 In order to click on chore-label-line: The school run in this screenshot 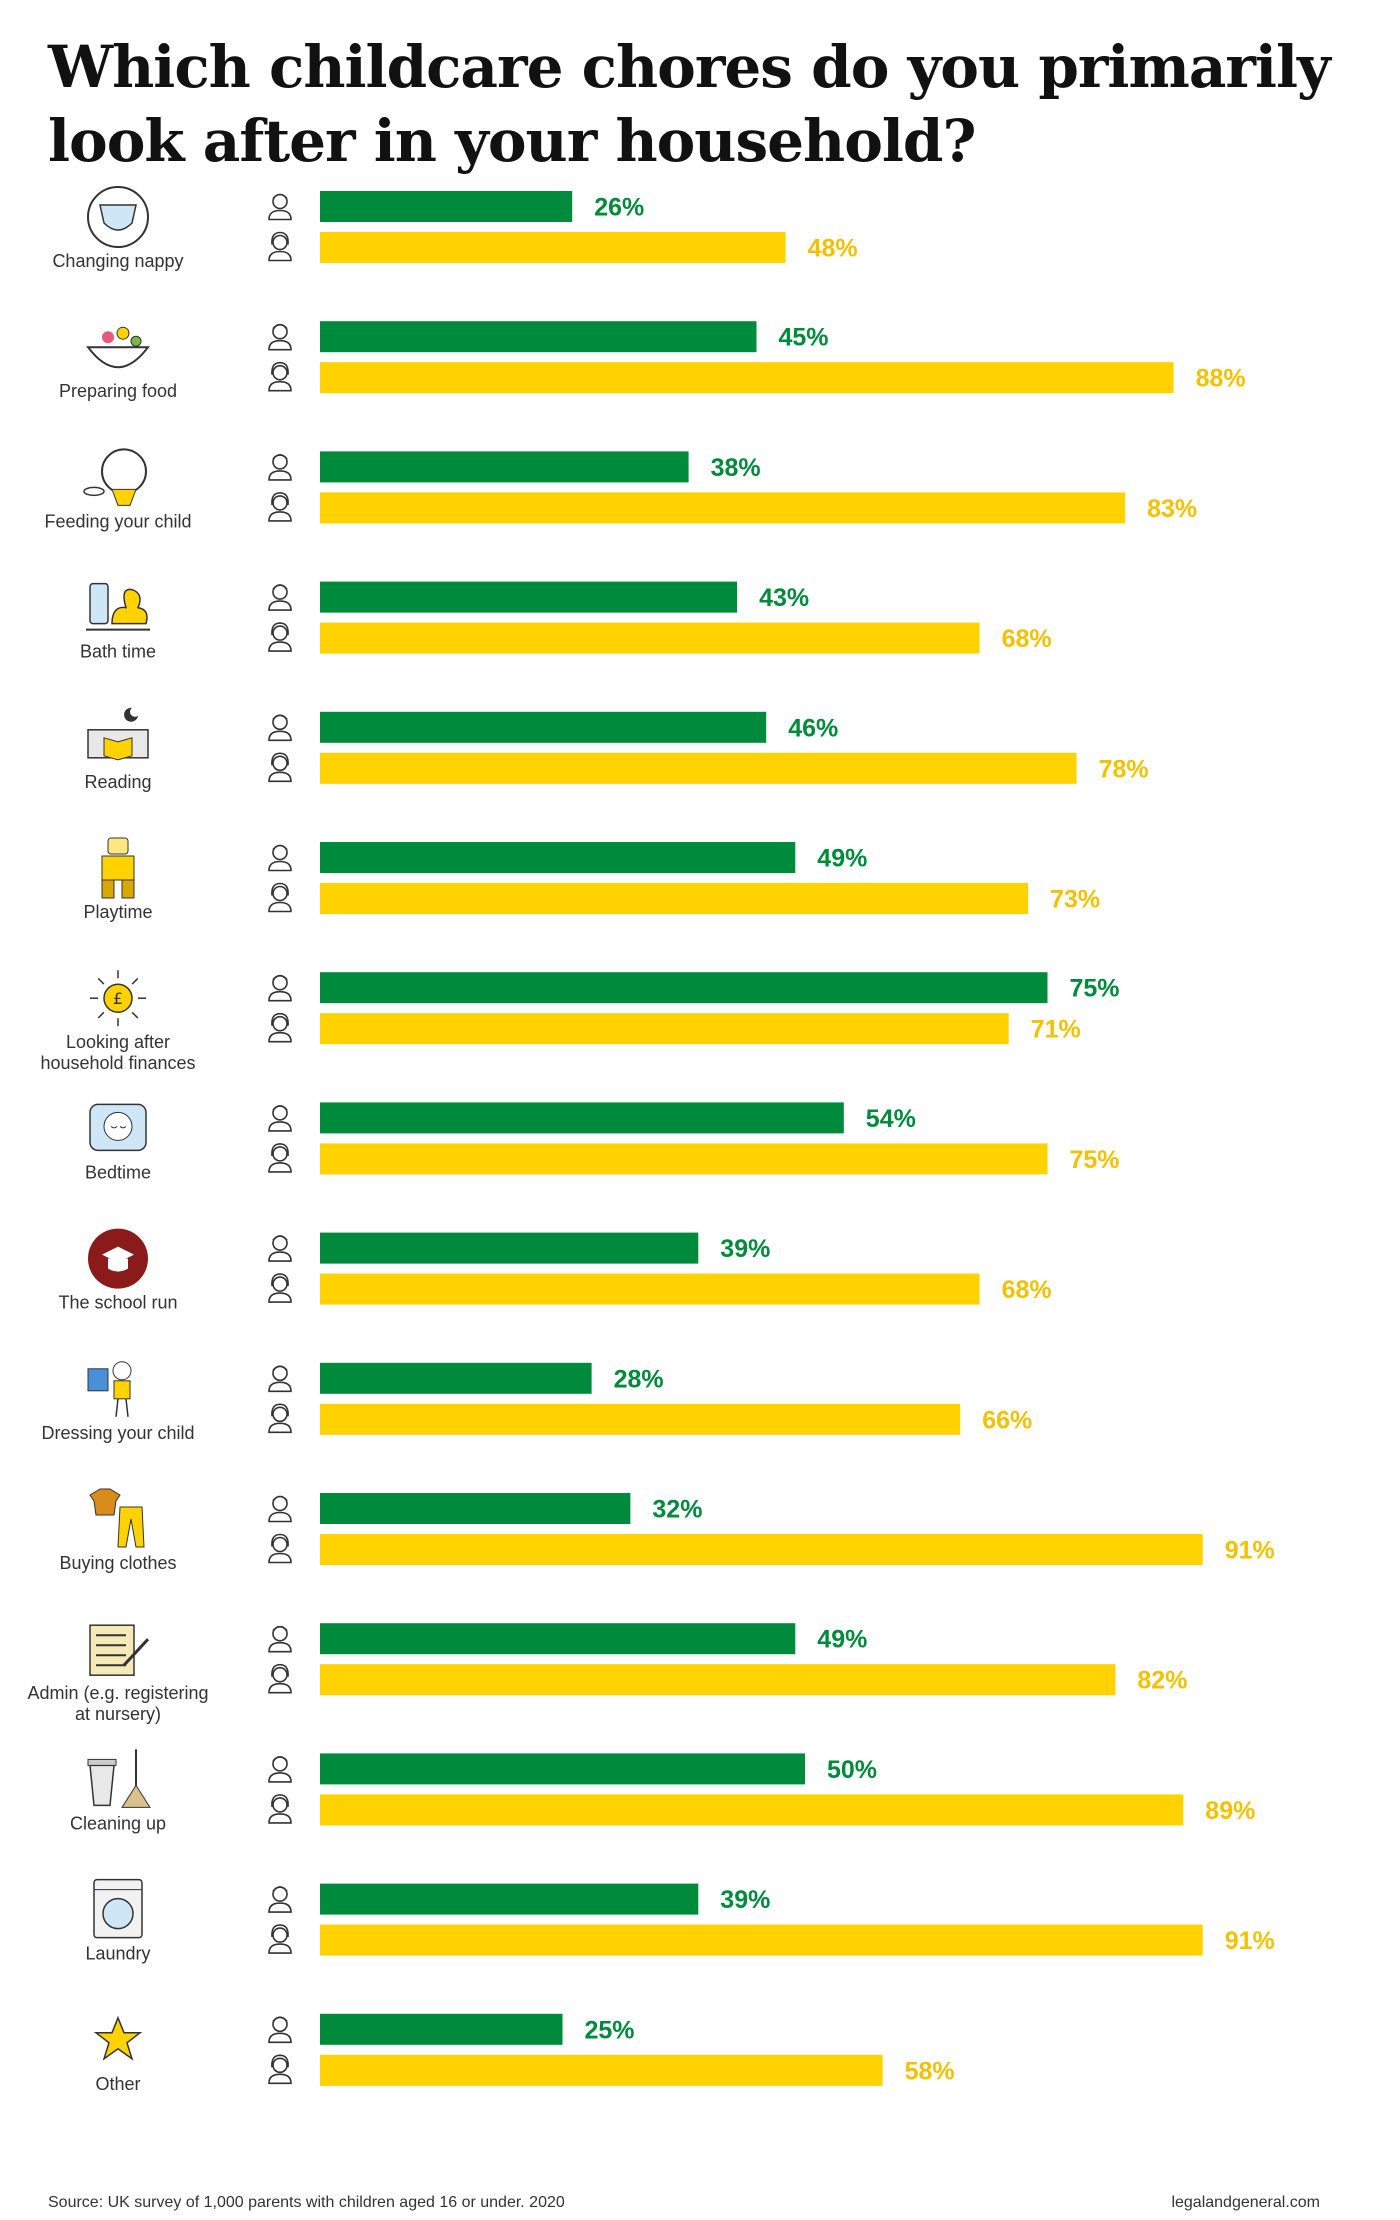, I will do `click(117, 1303)`.